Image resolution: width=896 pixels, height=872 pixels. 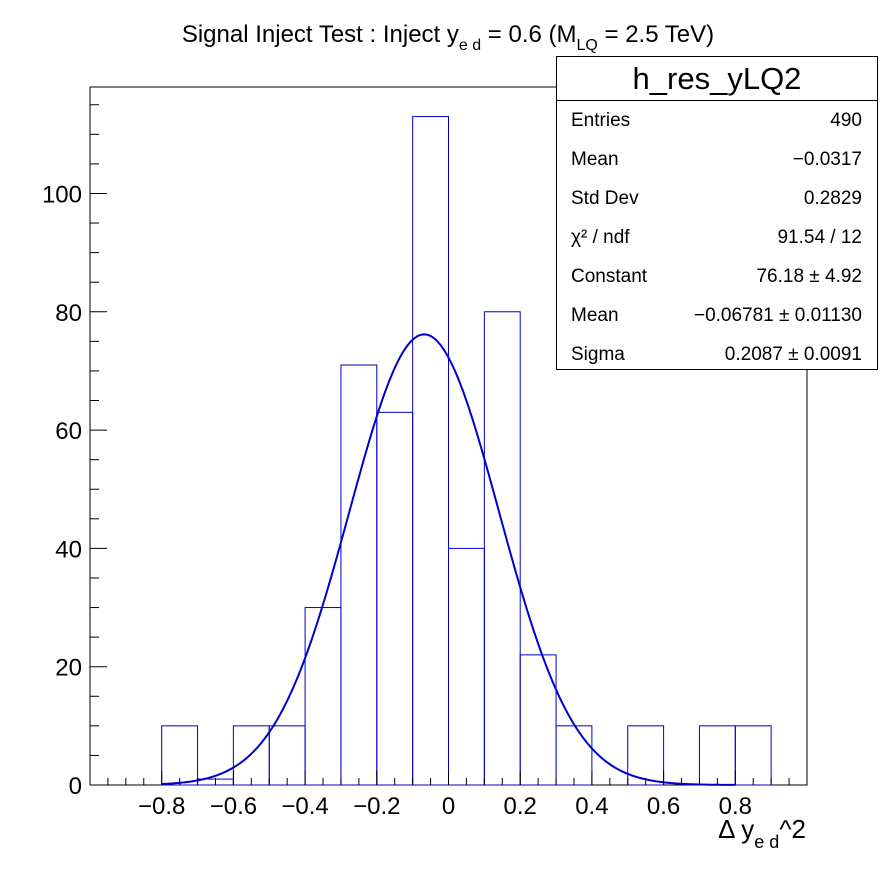 I want to click on stats-row: Std Dev 0.2829, so click(x=717, y=198).